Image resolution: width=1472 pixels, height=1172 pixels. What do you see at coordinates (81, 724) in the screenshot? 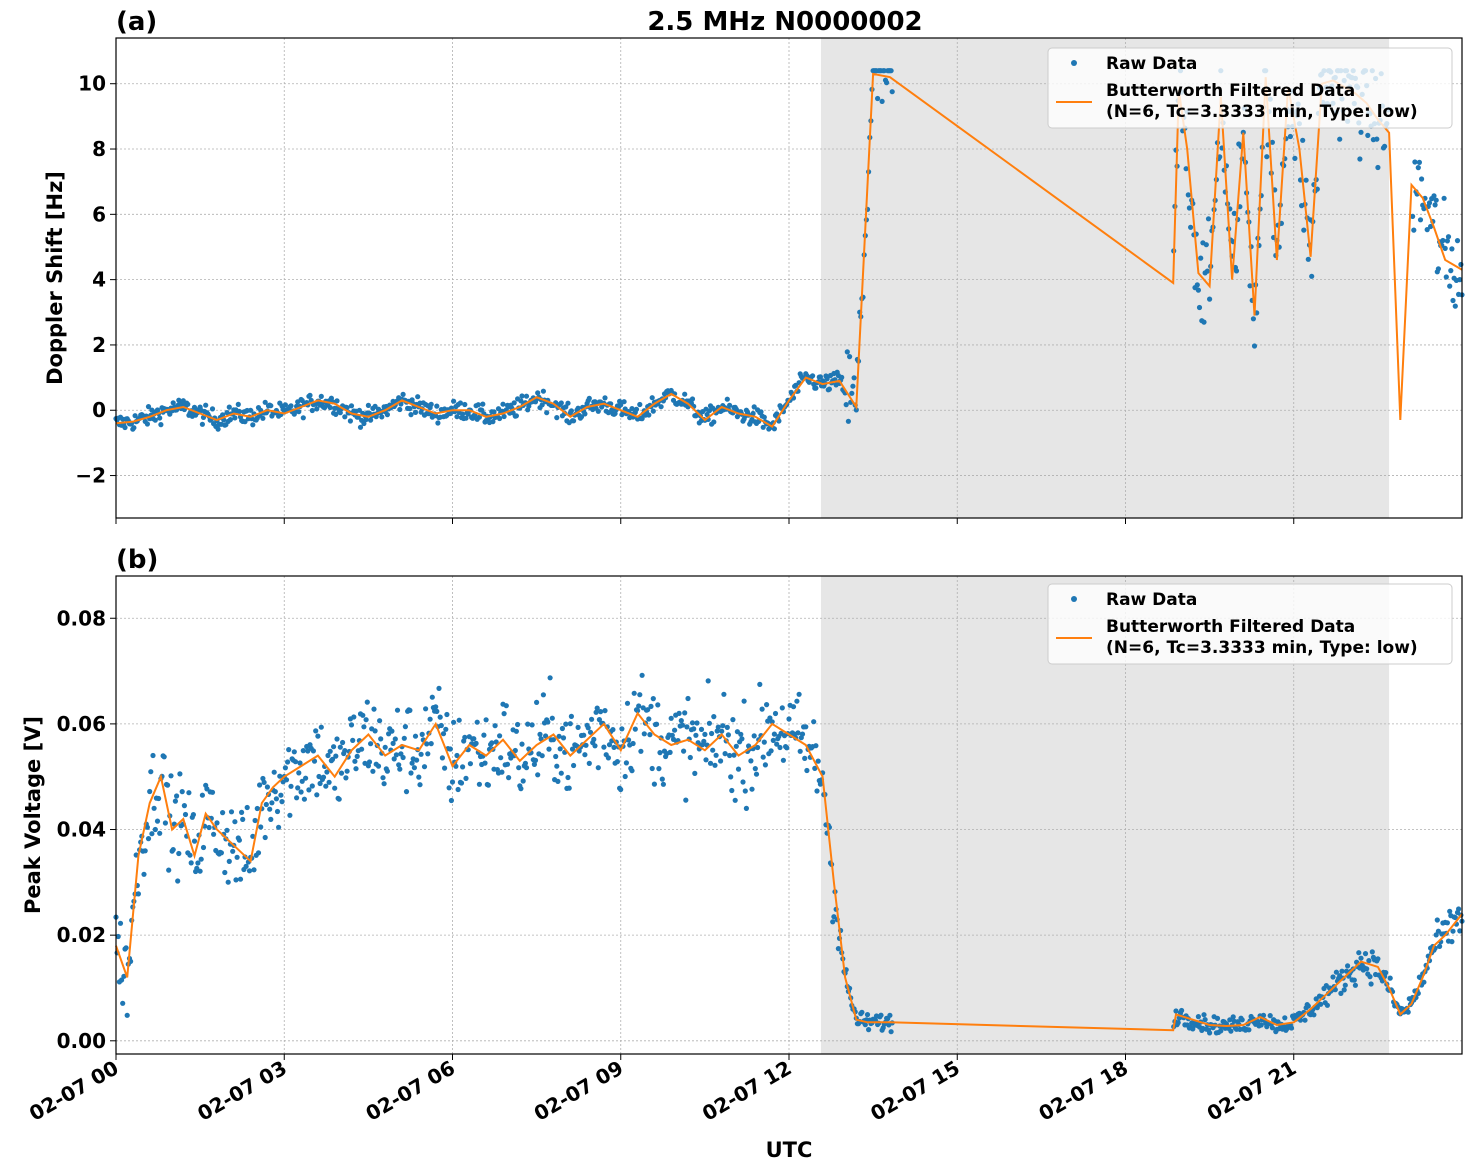
I see `y-tick-label: 0.06` at bounding box center [81, 724].